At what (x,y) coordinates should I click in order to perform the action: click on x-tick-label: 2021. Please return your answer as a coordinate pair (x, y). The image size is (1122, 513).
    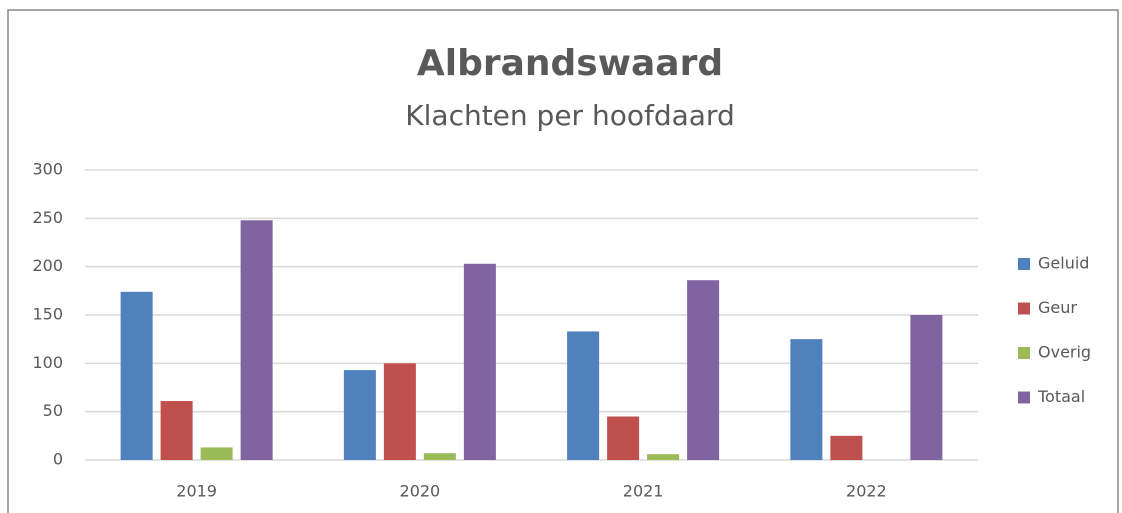
    Looking at the image, I should click on (643, 491).